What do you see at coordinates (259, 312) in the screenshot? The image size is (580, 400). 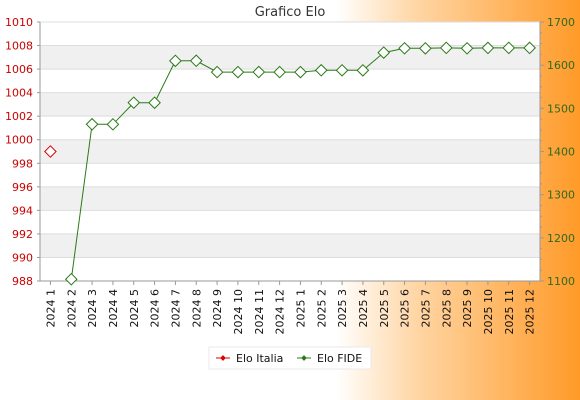 I see `x-tick-label: 2024 11` at bounding box center [259, 312].